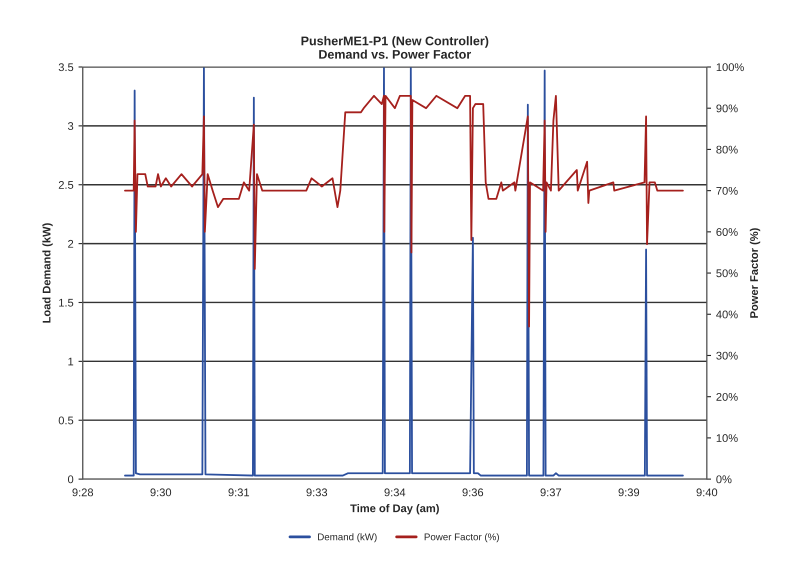 The image size is (788, 563). What do you see at coordinates (727, 314) in the screenshot?
I see `y2-tick-label: 40%` at bounding box center [727, 314].